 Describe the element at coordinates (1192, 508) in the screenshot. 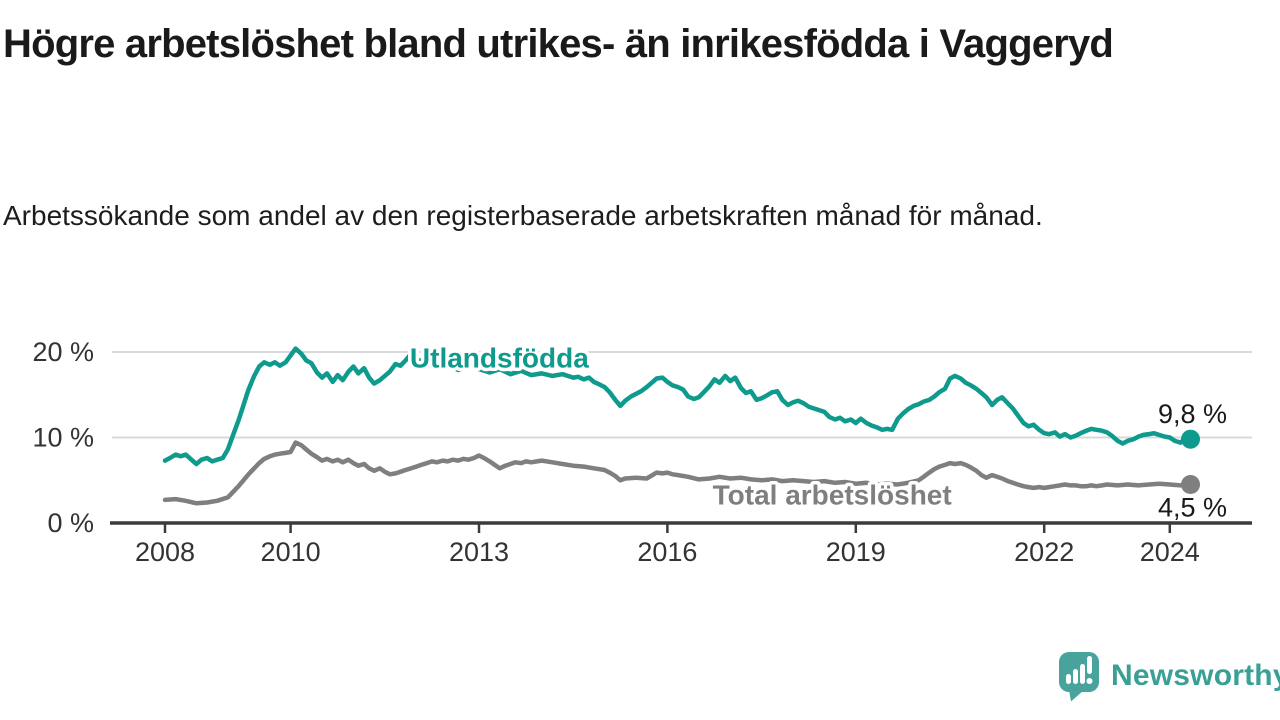

I see `svg-text: 4,5 %` at that location.